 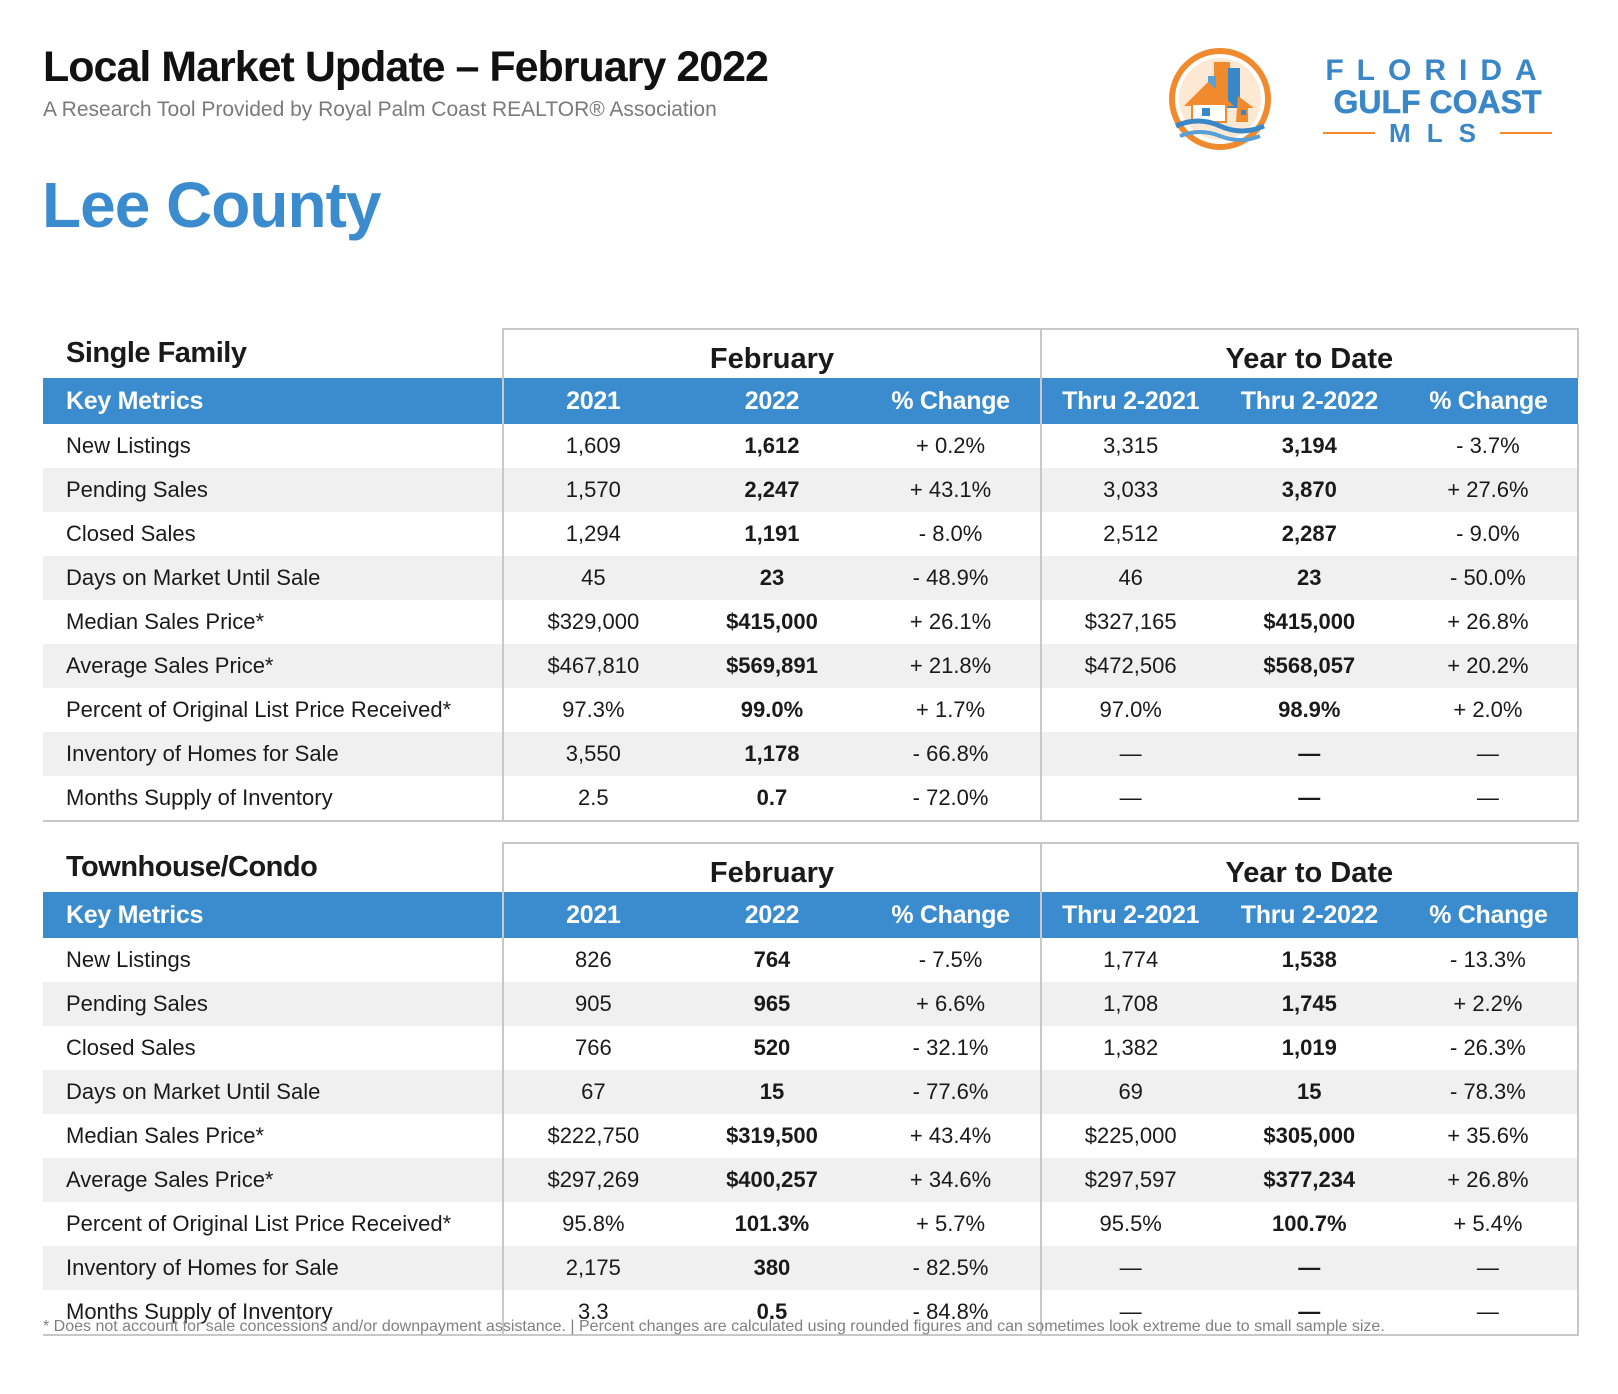 I want to click on col-month-pct-change: % Change, so click(x=951, y=915).